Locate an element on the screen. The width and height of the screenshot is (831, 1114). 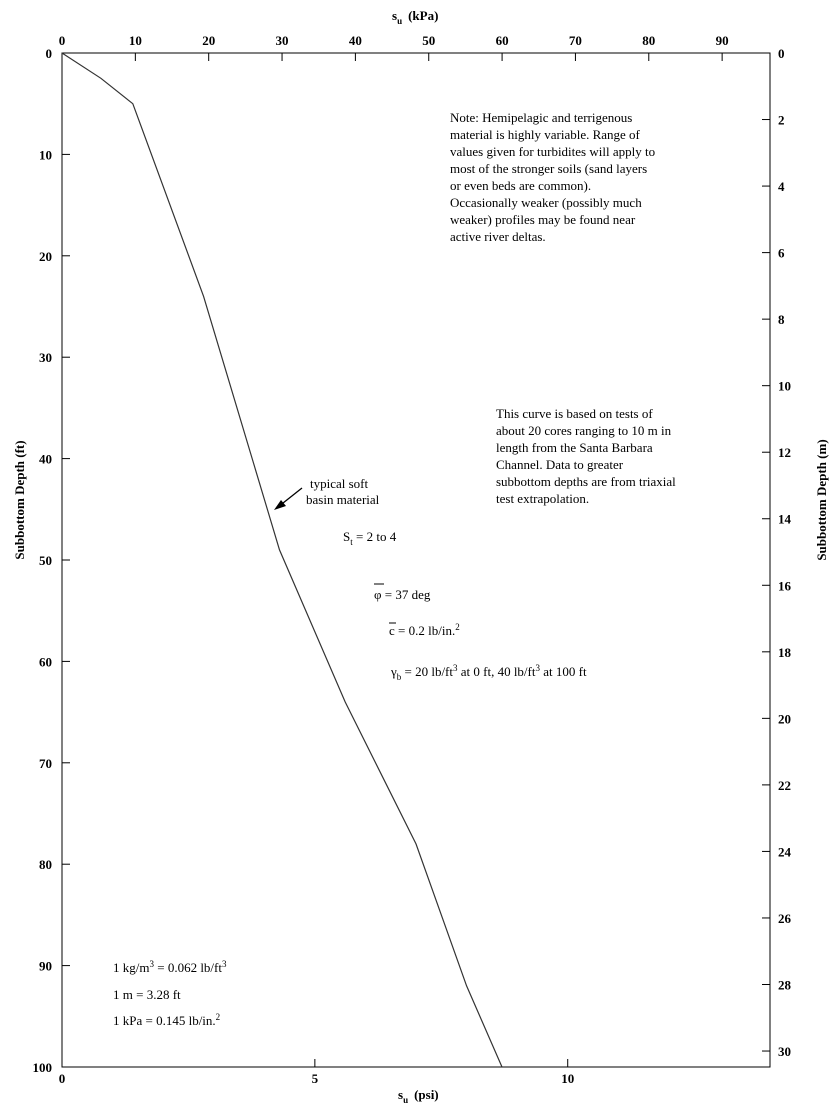
top-tick-label: 50 is located at coordinates (428, 40).